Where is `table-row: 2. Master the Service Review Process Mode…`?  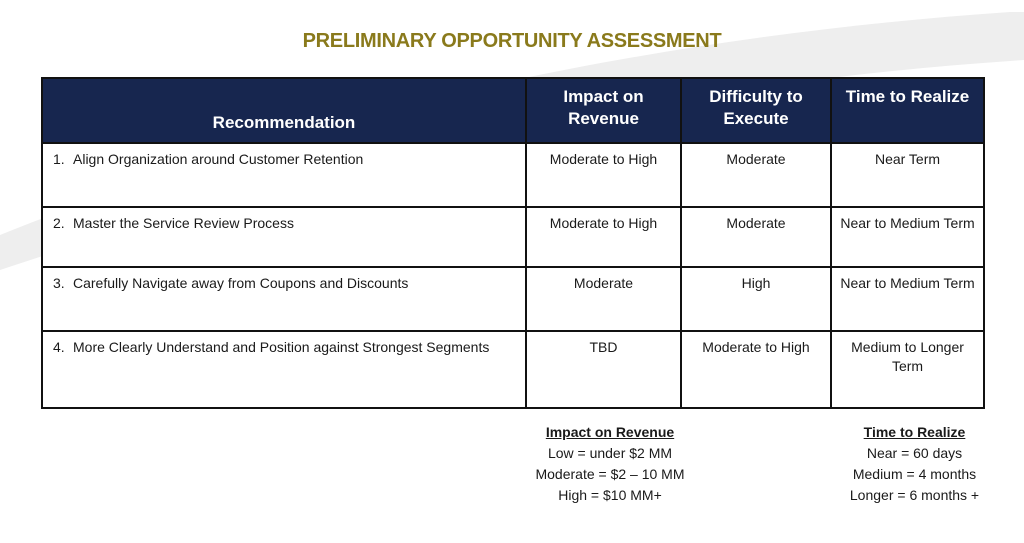 table-row: 2. Master the Service Review Process Mode… is located at coordinates (513, 237).